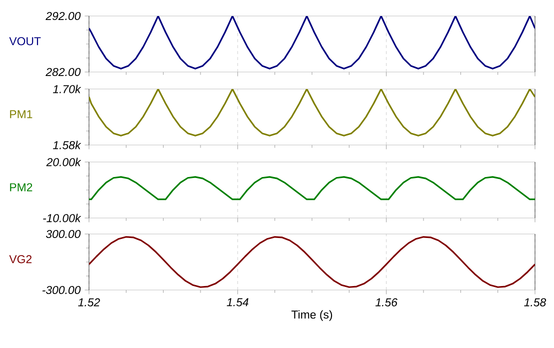  I want to click on y-axis-title: VG2, so click(20, 259).